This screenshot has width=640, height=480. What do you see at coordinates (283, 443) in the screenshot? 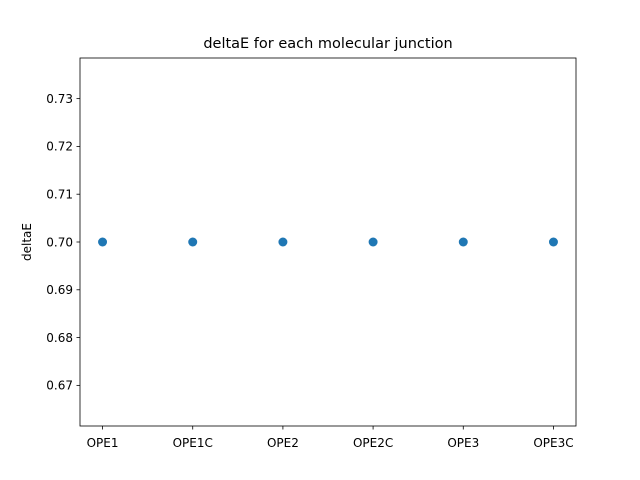
I see `x-tick-label: OPE2` at bounding box center [283, 443].